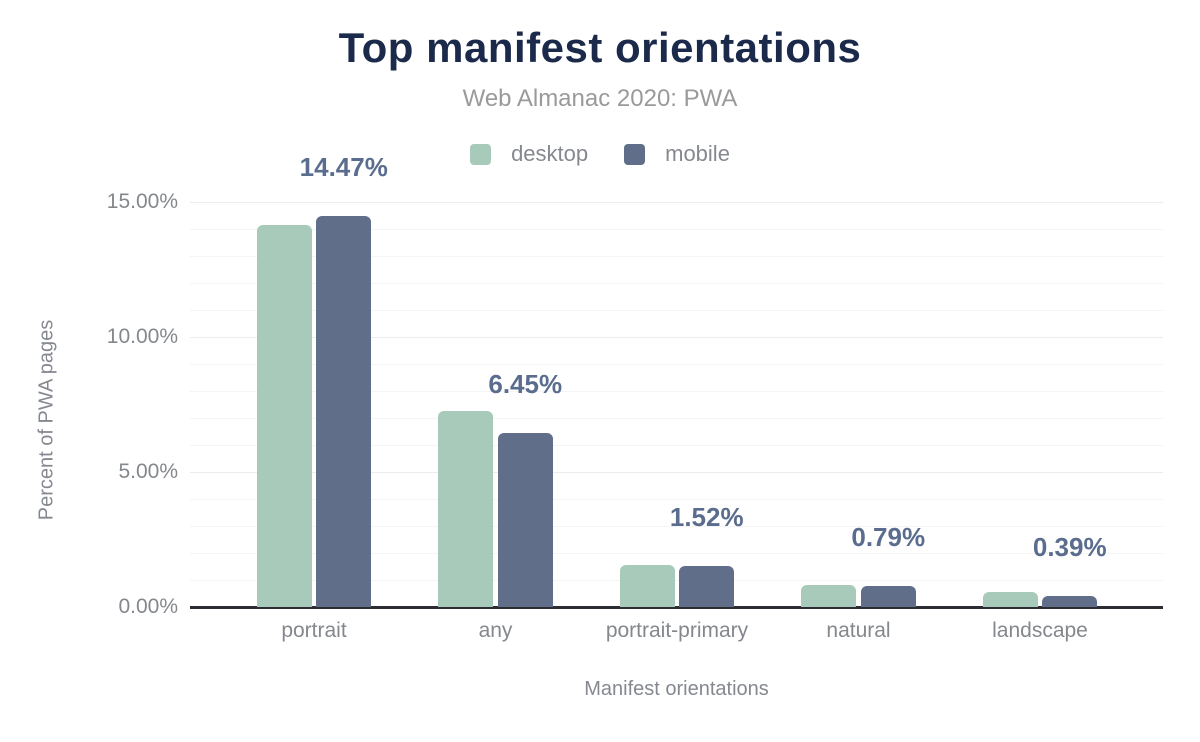 Image resolution: width=1200 pixels, height=742 pixels. What do you see at coordinates (1010, 599) in the screenshot?
I see `bar-desktop-landscape` at bounding box center [1010, 599].